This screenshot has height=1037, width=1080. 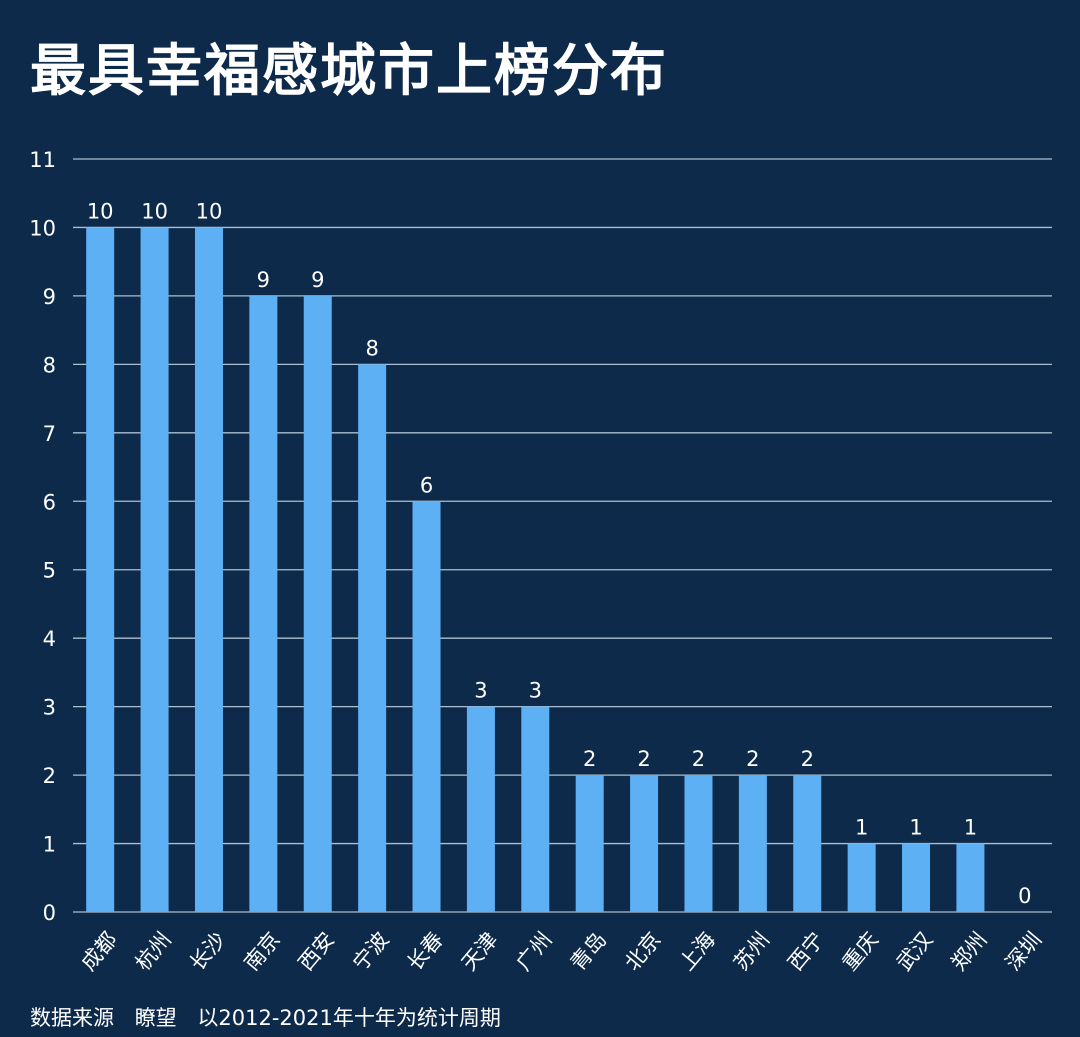 I want to click on period-note: 以2012-2021年十年为统计周期, so click(x=349, y=1018).